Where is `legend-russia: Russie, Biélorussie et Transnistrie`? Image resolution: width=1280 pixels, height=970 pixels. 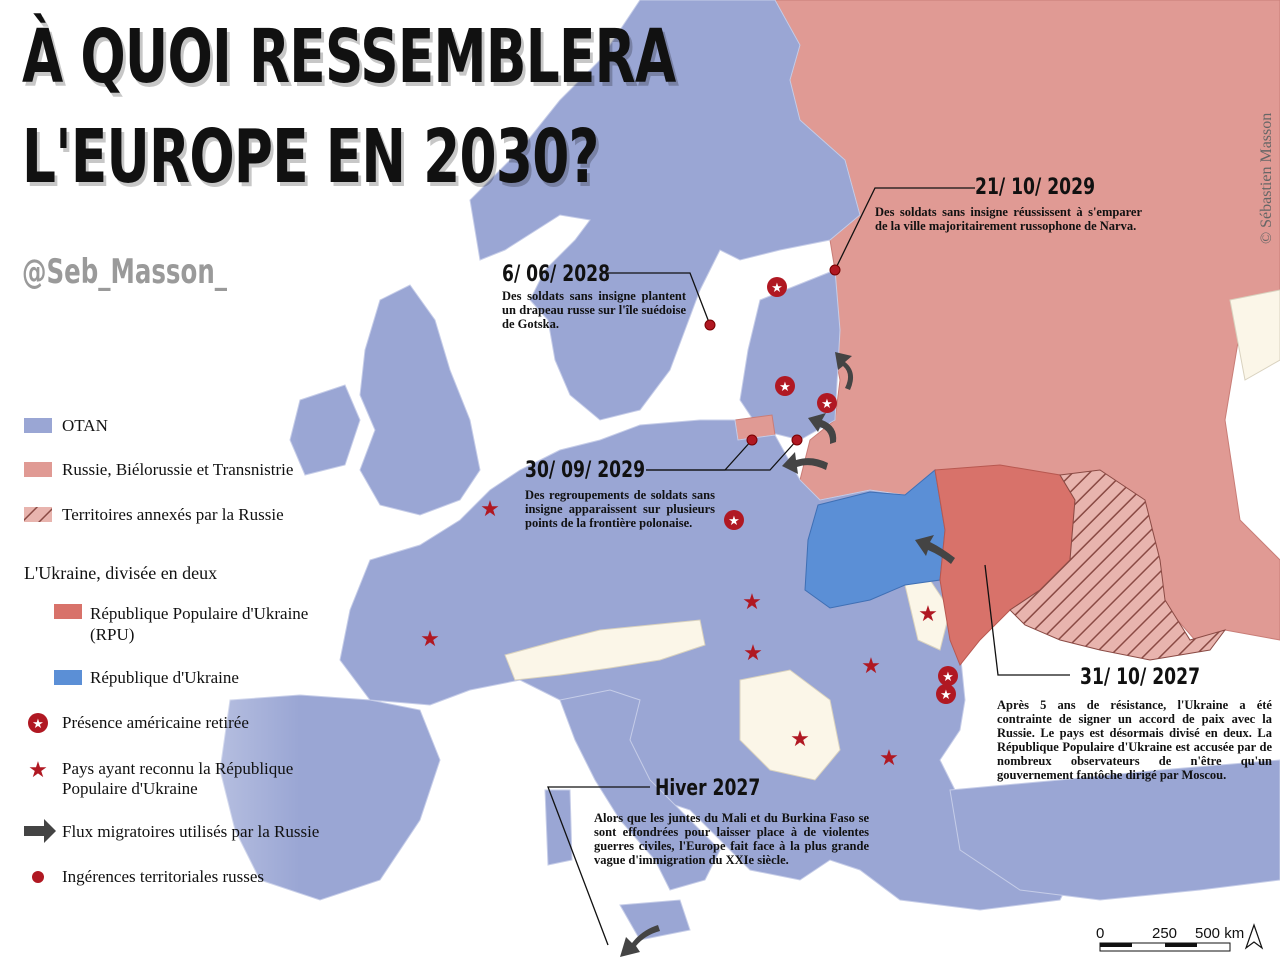 legend-russia: Russie, Biélorussie et Transnistrie is located at coordinates (178, 469).